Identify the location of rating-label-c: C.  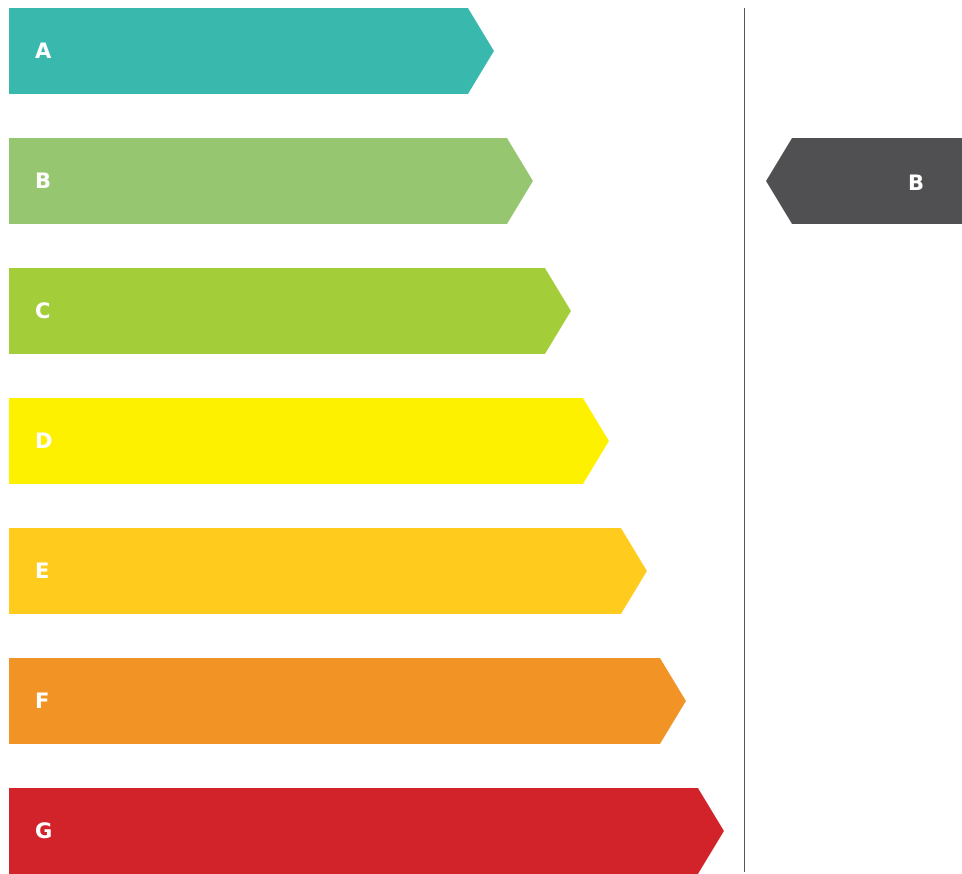
(43, 311).